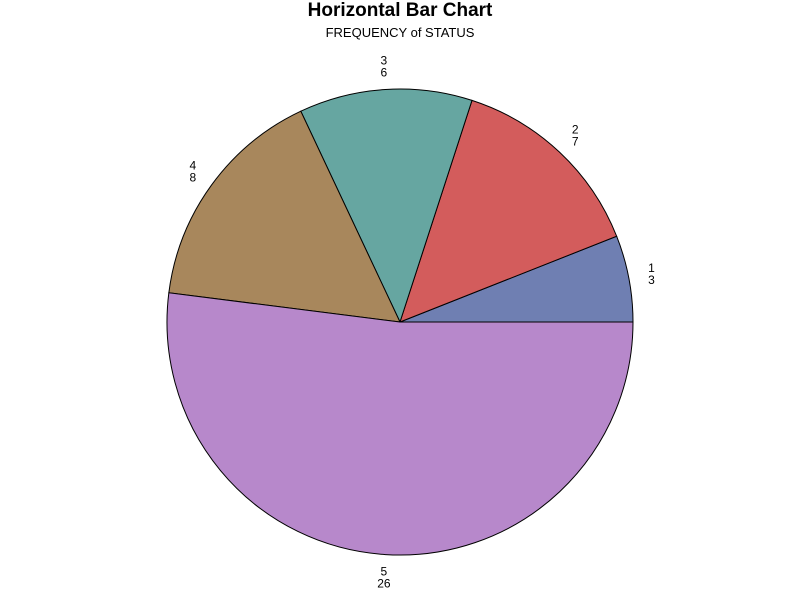  What do you see at coordinates (651, 268) in the screenshot?
I see `slice-category-label: 1` at bounding box center [651, 268].